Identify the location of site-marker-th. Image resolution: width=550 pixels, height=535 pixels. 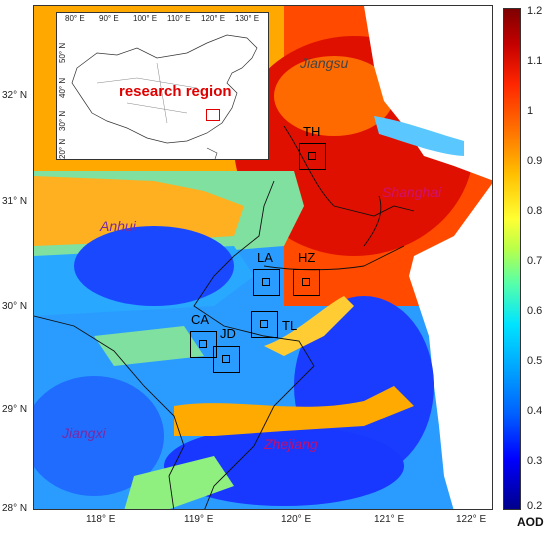
(312, 156).